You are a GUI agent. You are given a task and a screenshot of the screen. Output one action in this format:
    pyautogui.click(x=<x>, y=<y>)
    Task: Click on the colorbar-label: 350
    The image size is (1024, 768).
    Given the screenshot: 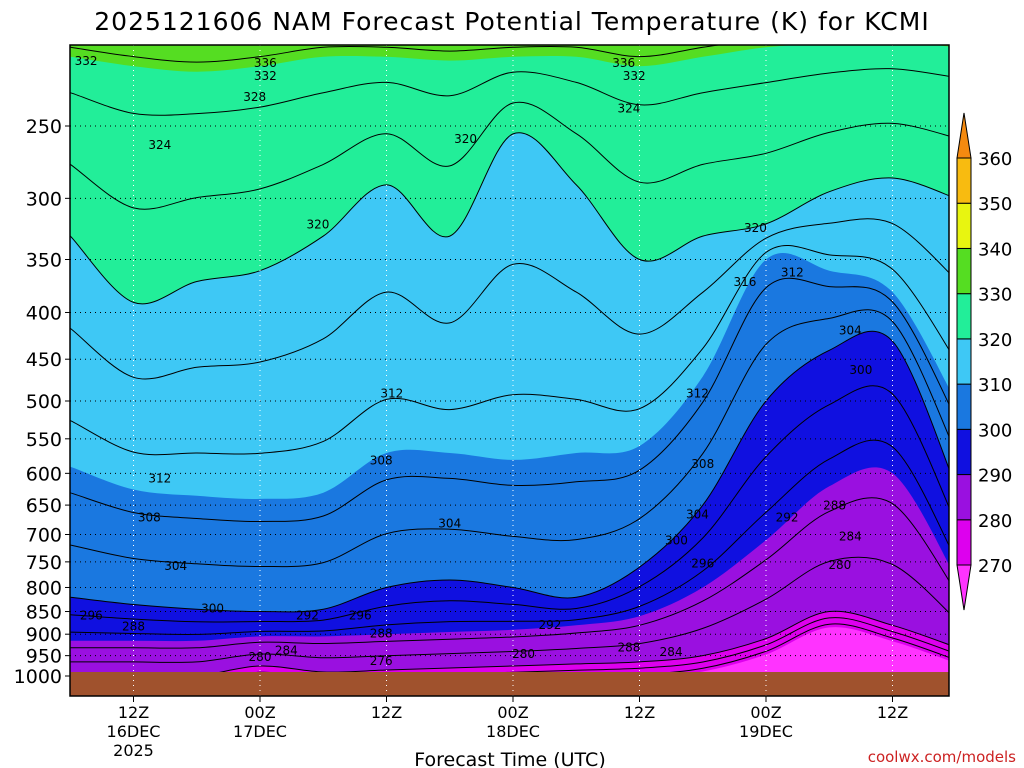 What is the action you would take?
    pyautogui.click(x=995, y=204)
    